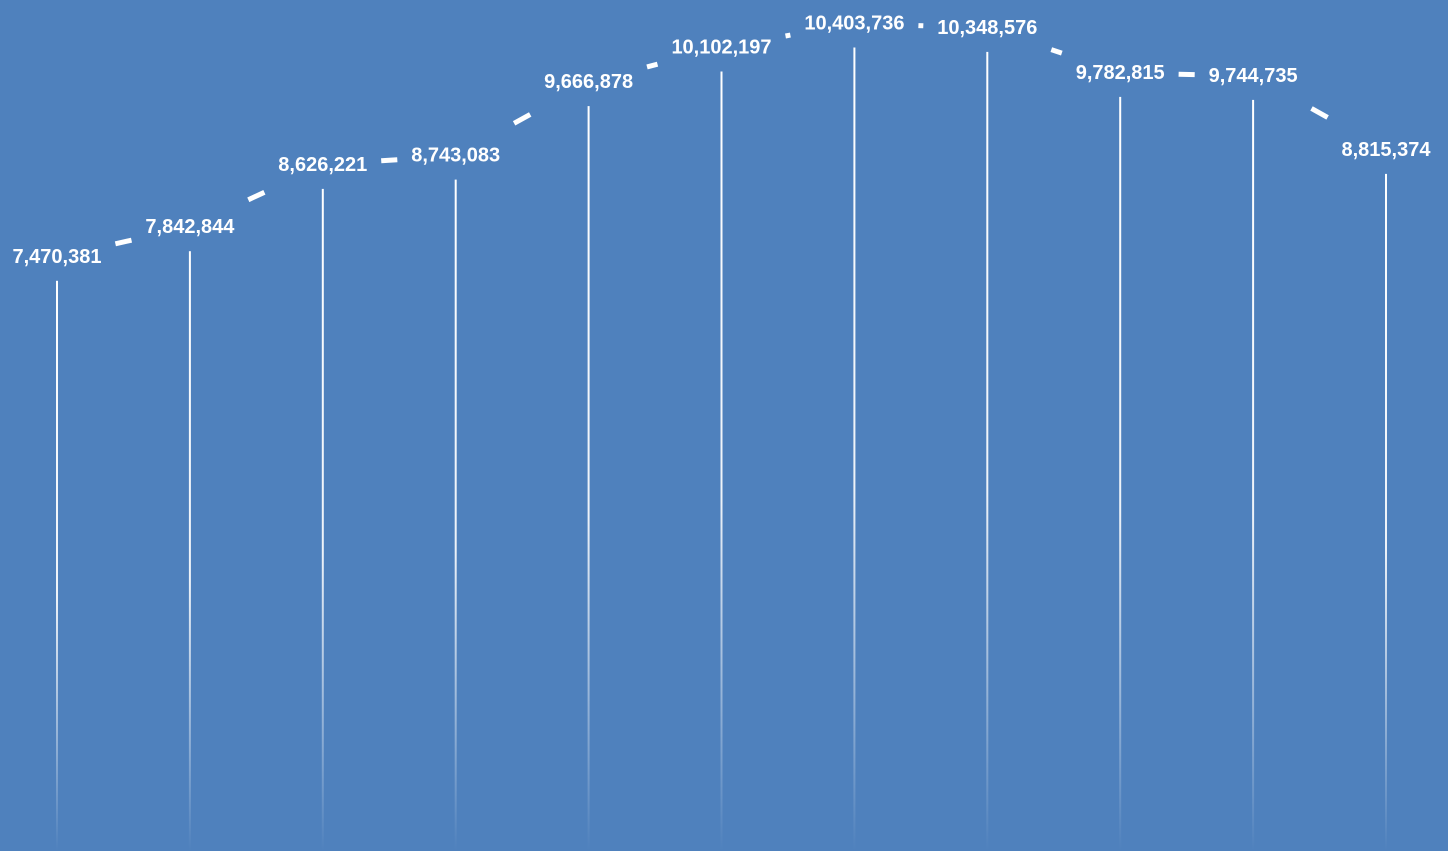 The width and height of the screenshot is (1448, 851). What do you see at coordinates (1387, 150) in the screenshot?
I see `data-label: 8,815,374` at bounding box center [1387, 150].